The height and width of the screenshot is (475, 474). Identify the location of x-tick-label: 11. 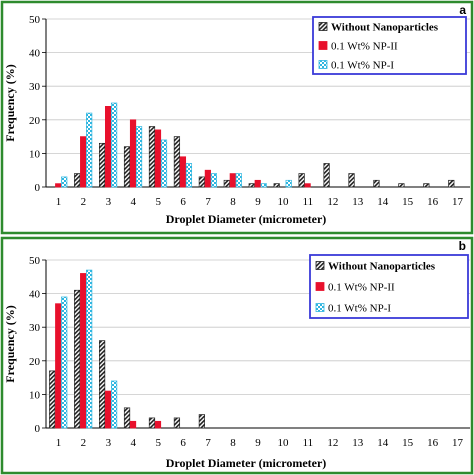
(308, 202).